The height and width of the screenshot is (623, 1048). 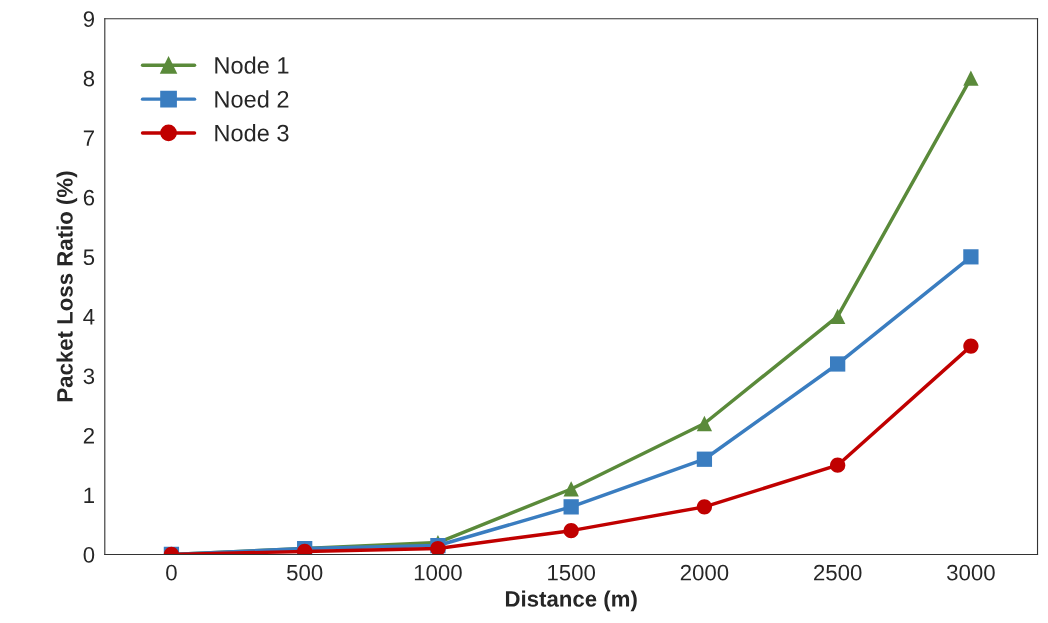 What do you see at coordinates (67, 286) in the screenshot?
I see `y-axis-title: Packet Loss Ratio (%)` at bounding box center [67, 286].